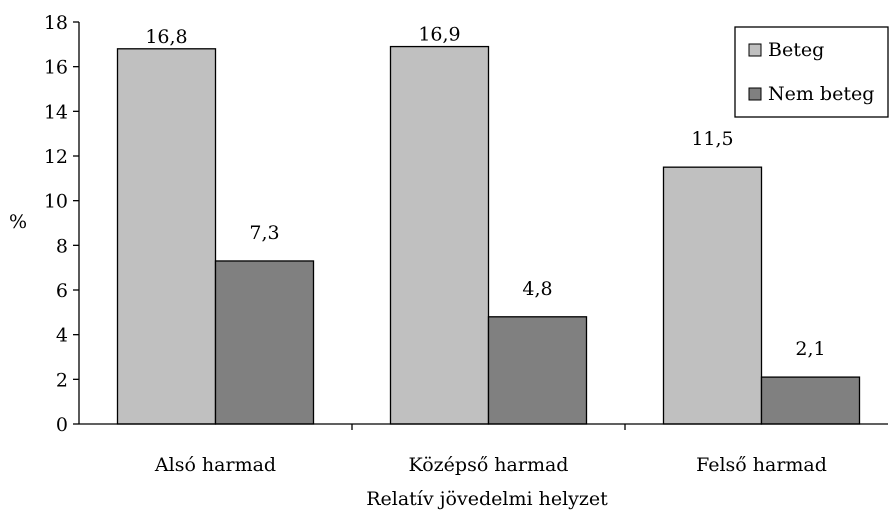 The height and width of the screenshot is (516, 890). Describe the element at coordinates (18, 222) in the screenshot. I see `y-axis-title: %` at that location.